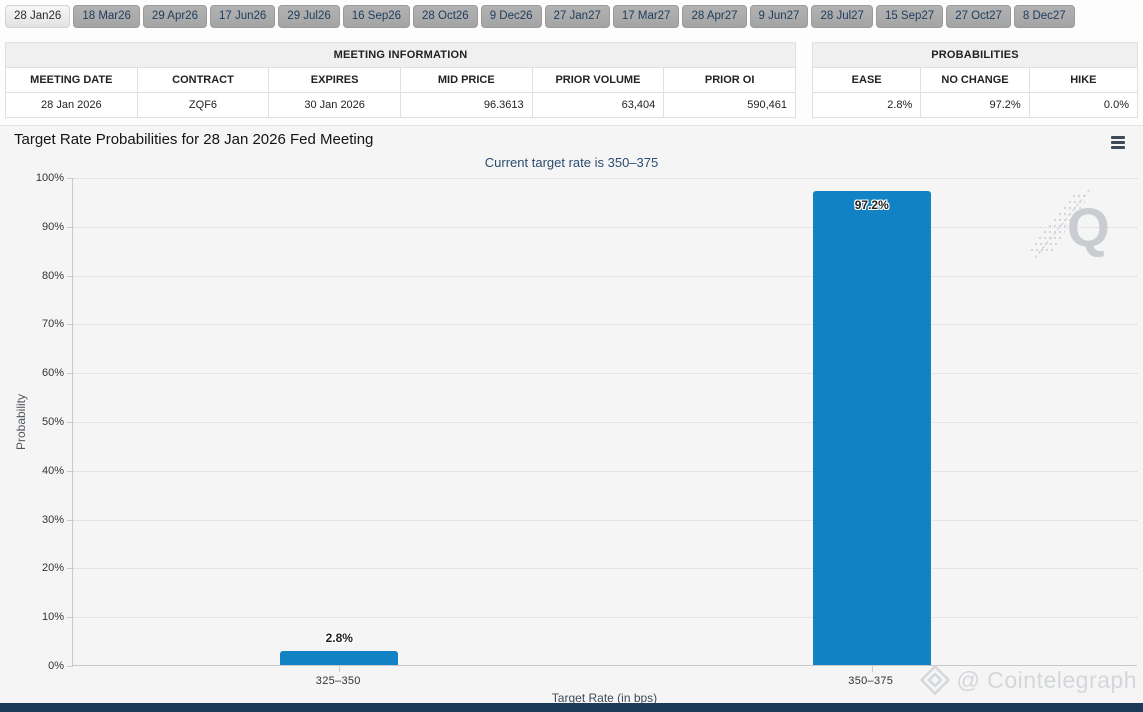  I want to click on y-axis-label: 80%, so click(52, 275).